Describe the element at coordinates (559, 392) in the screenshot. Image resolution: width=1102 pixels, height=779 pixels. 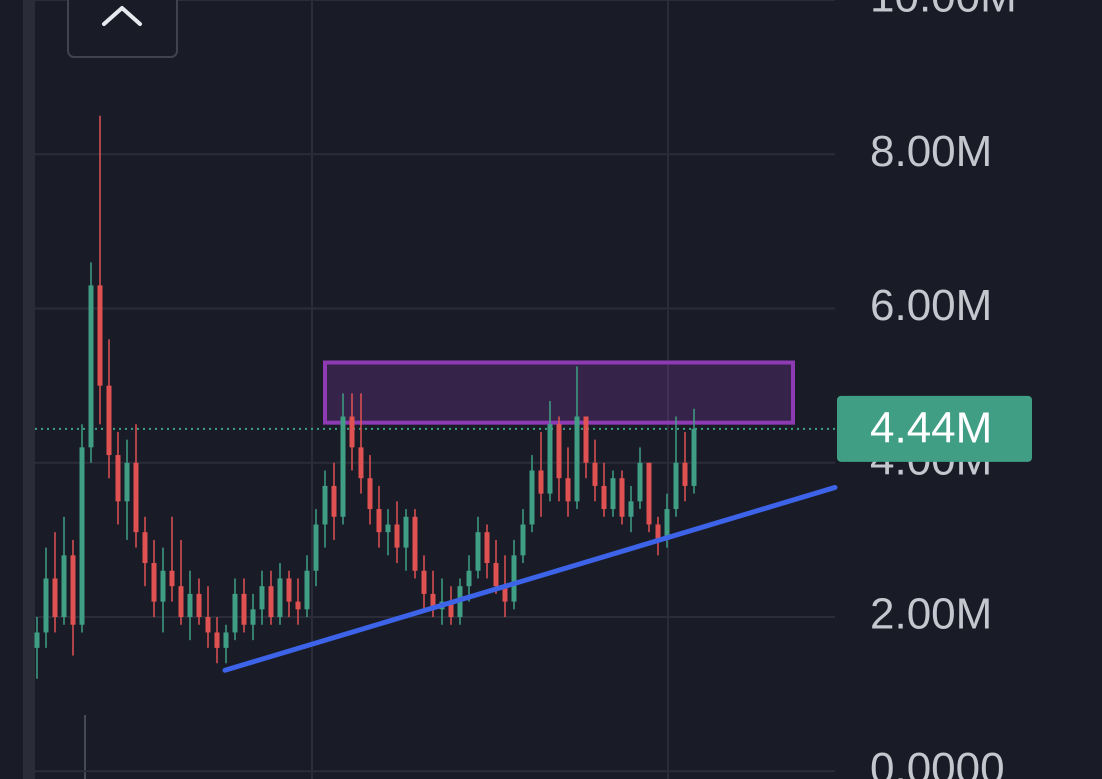
I see `zone-box` at that location.